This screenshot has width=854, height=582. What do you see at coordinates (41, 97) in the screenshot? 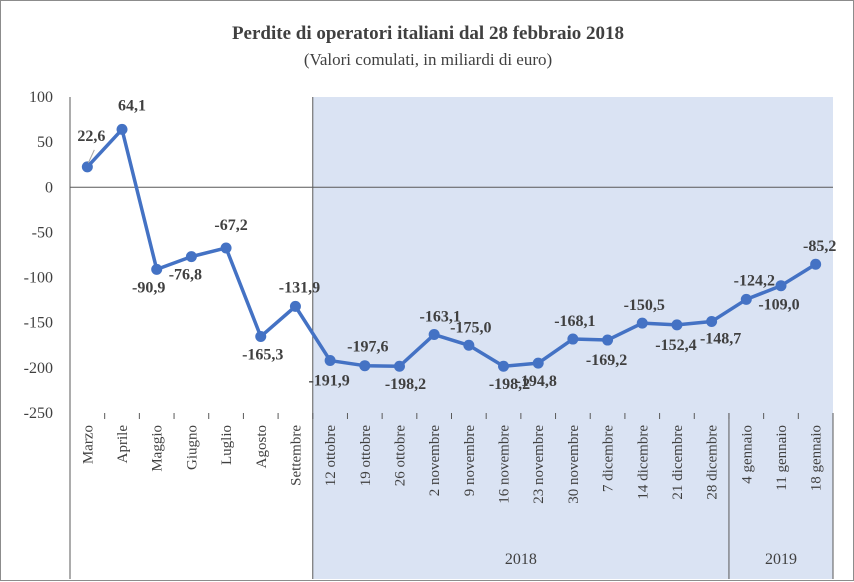
I see `y-tick-label: 100` at bounding box center [41, 97].